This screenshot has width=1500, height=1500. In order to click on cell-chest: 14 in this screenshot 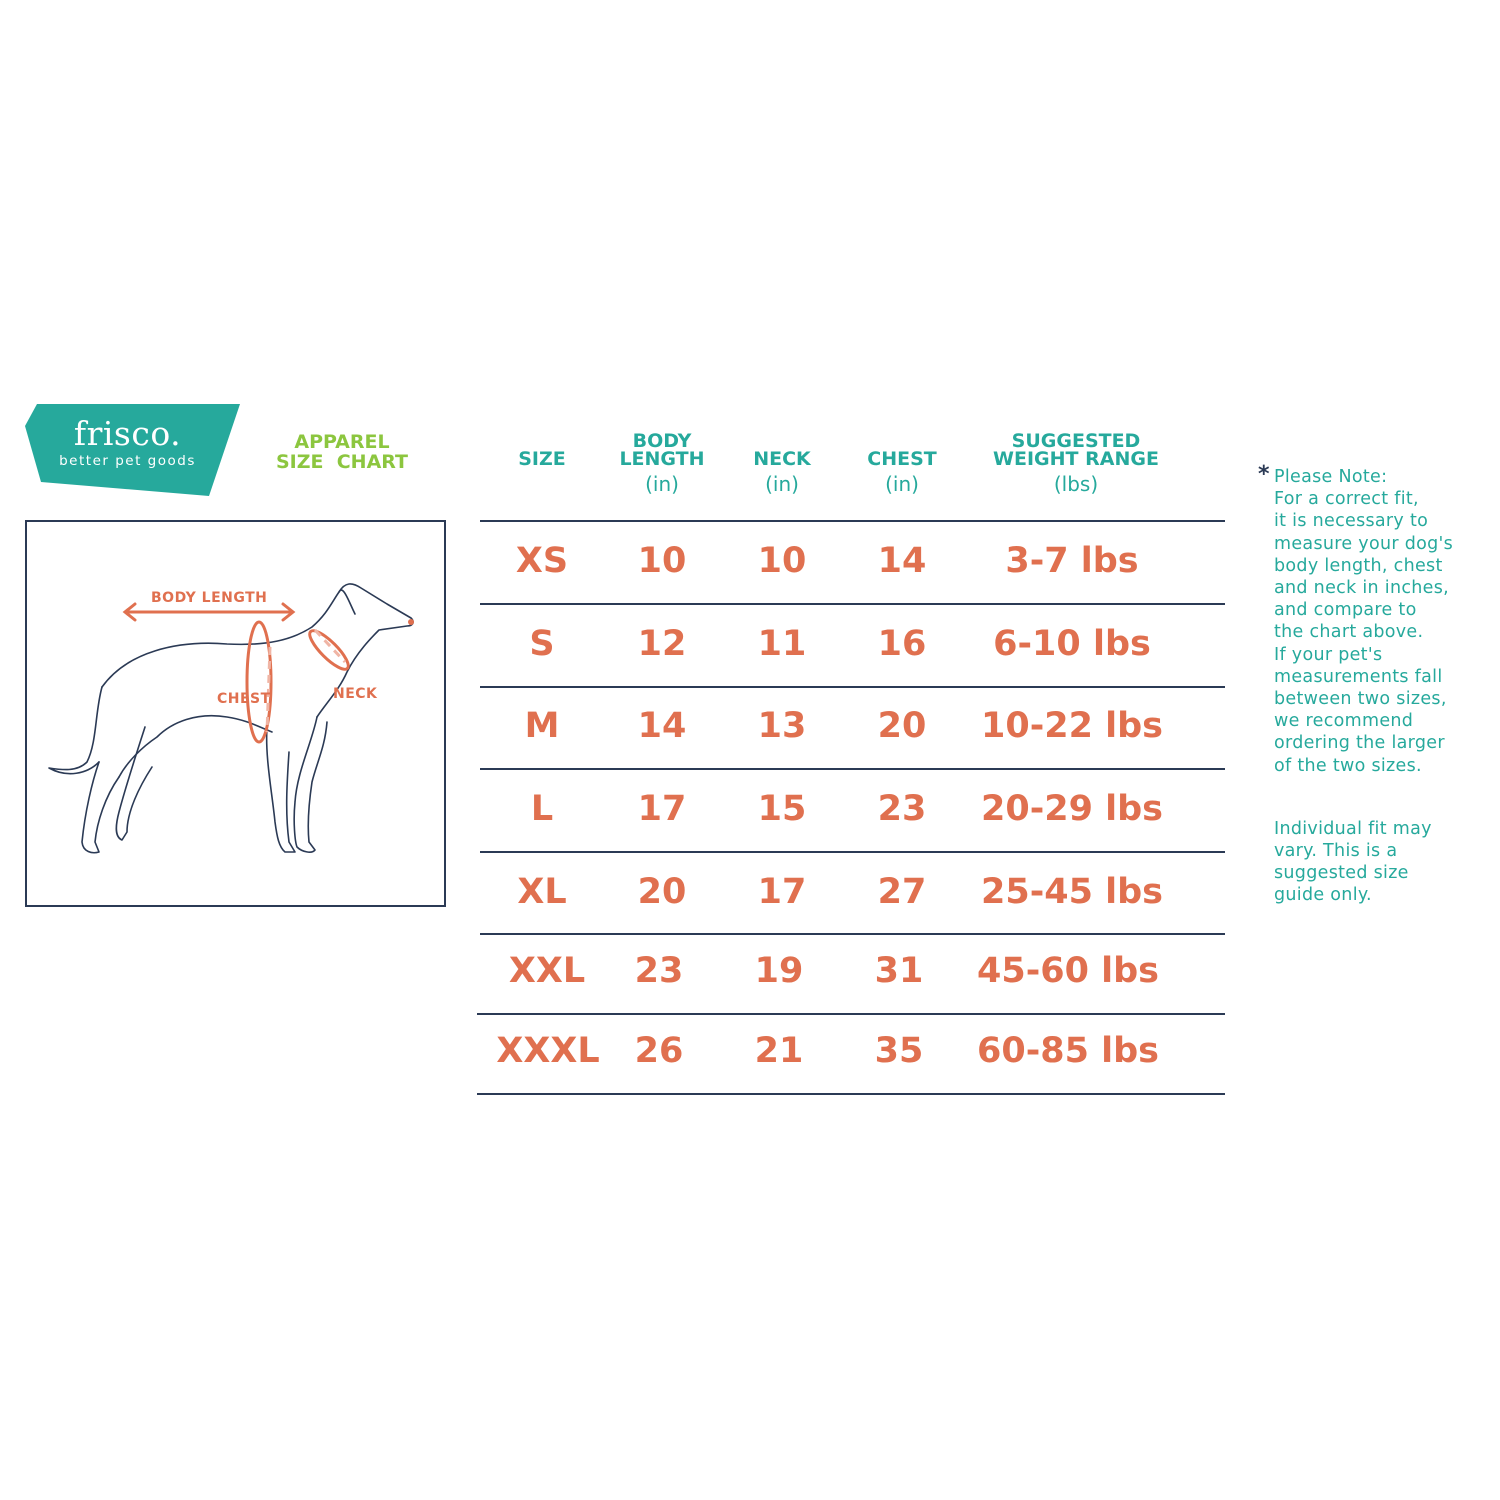, I will do `click(902, 561)`.